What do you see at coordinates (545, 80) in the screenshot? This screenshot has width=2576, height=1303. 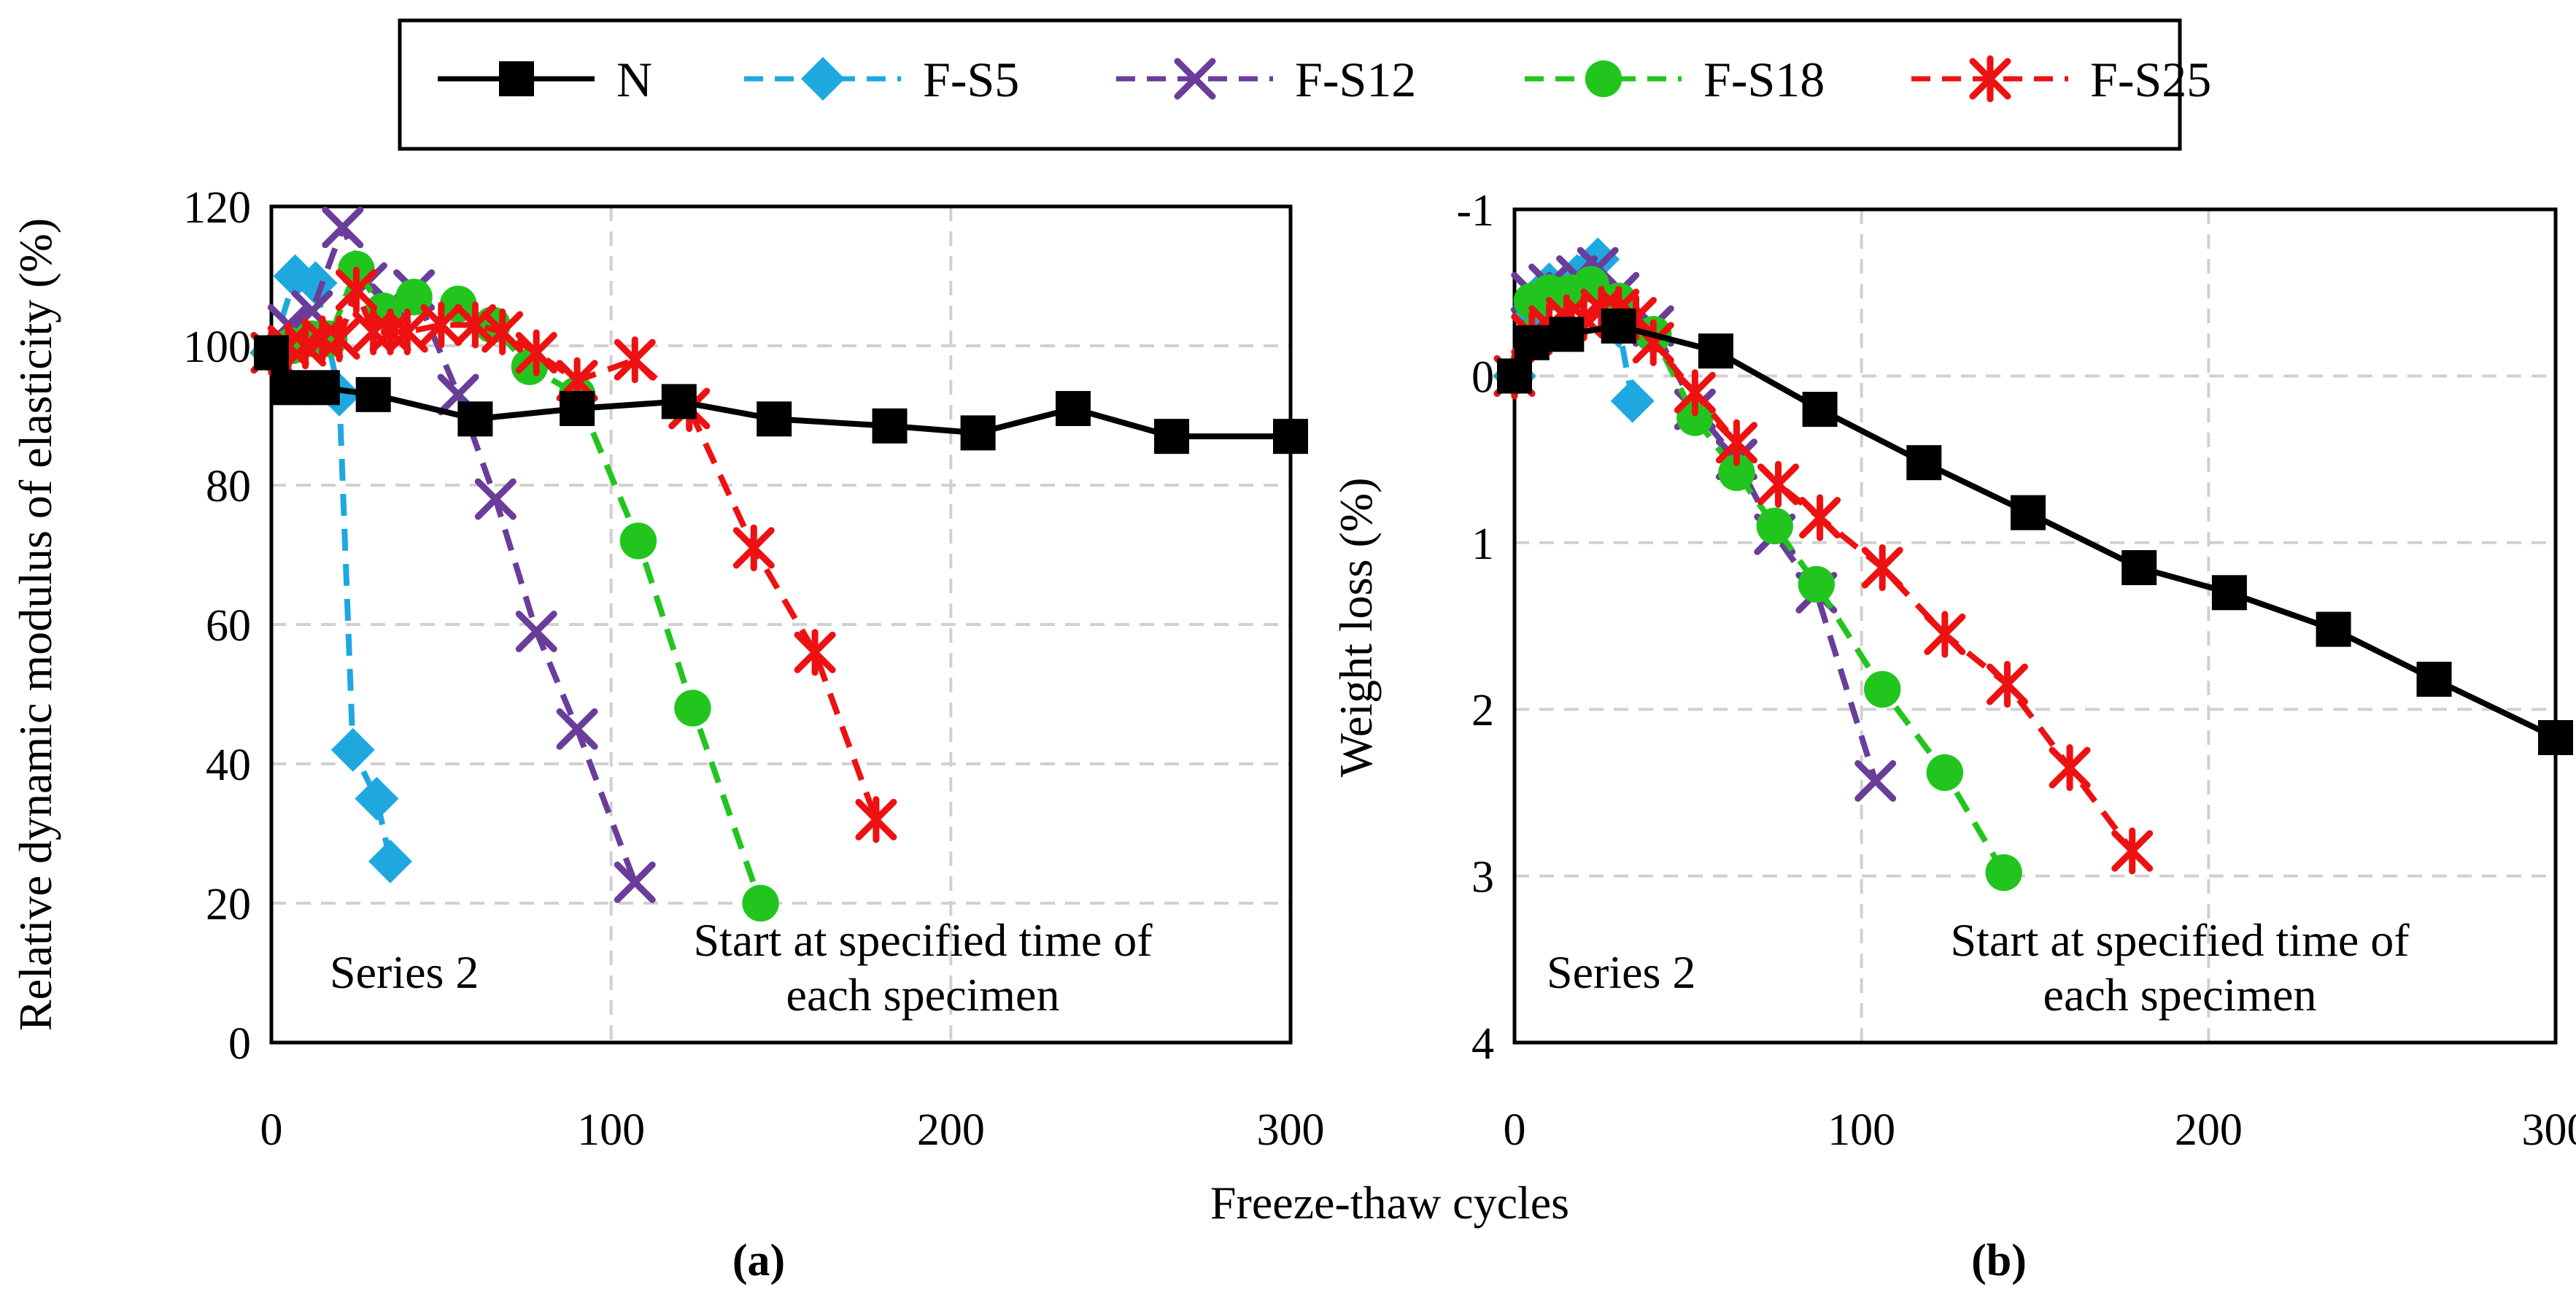 I see `legend-item-n: N` at bounding box center [545, 80].